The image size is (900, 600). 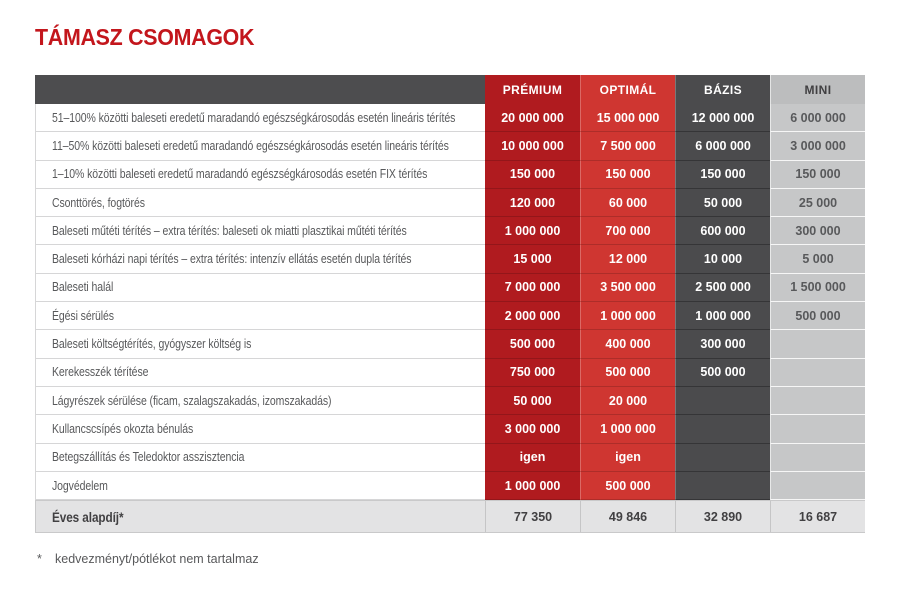 What do you see at coordinates (260, 89) in the screenshot?
I see `column-header-empty` at bounding box center [260, 89].